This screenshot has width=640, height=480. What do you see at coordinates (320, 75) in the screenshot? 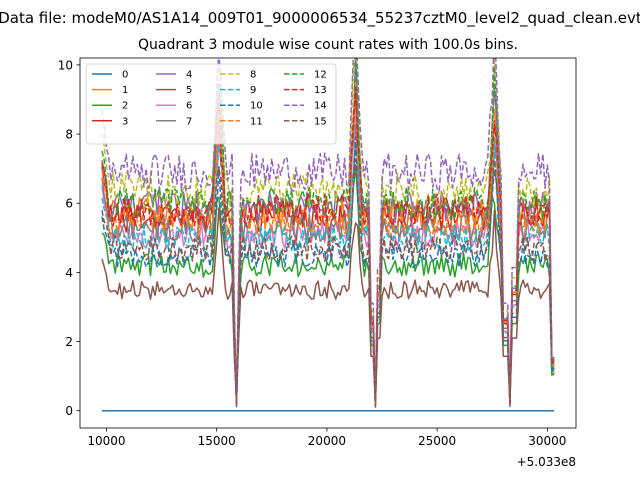
I see `legend-label-12: 12` at bounding box center [320, 75].